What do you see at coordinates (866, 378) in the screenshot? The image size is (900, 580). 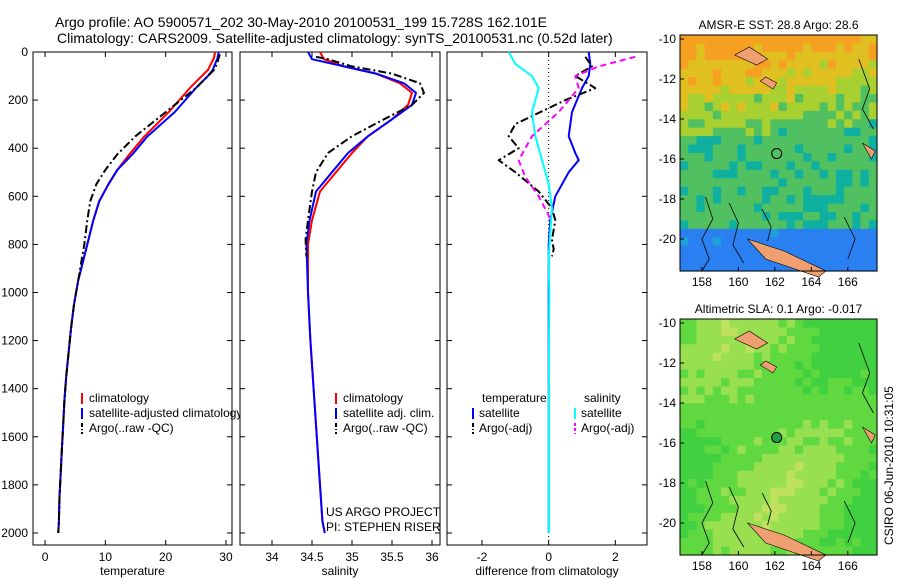 I see `sla_map-contour` at bounding box center [866, 378].